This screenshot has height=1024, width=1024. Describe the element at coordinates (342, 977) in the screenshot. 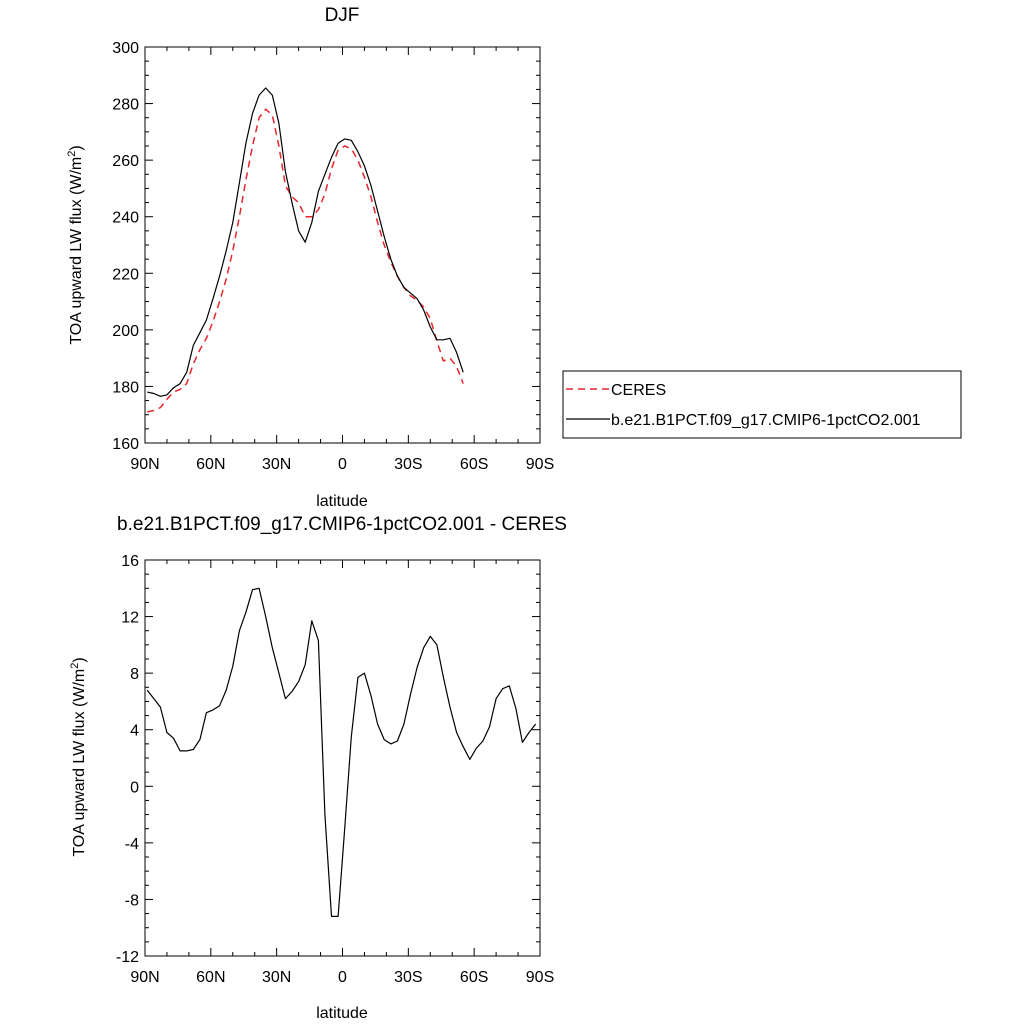

I see `bottom-x-tick-label: 0` at that location.